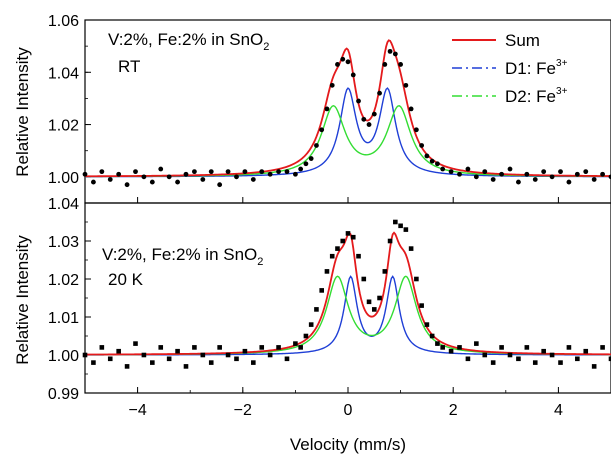 The width and height of the screenshot is (611, 460). Describe the element at coordinates (536, 68) in the screenshot. I see `legend-label-d1: D1: Fe3+` at that location.